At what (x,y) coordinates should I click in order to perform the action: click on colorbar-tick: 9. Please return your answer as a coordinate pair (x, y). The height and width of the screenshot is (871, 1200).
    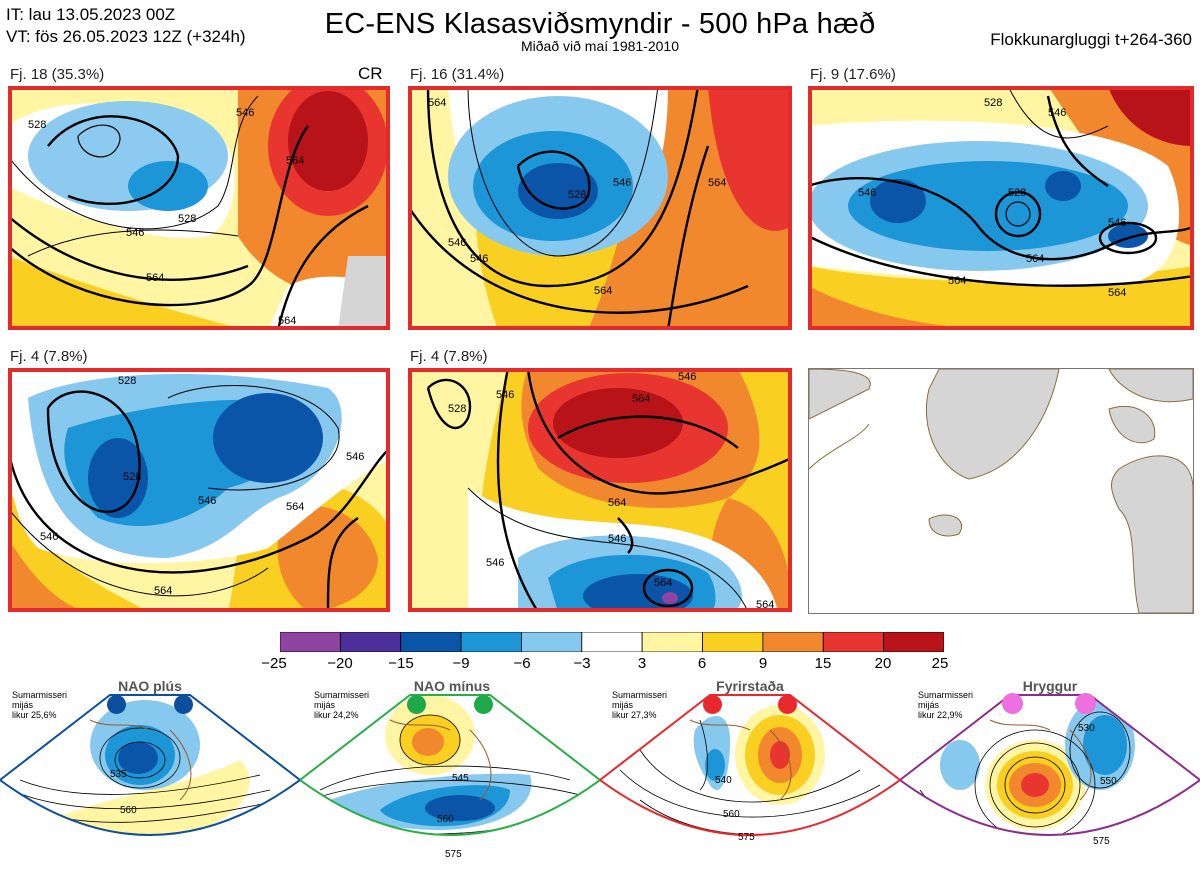
    Looking at the image, I should click on (763, 663).